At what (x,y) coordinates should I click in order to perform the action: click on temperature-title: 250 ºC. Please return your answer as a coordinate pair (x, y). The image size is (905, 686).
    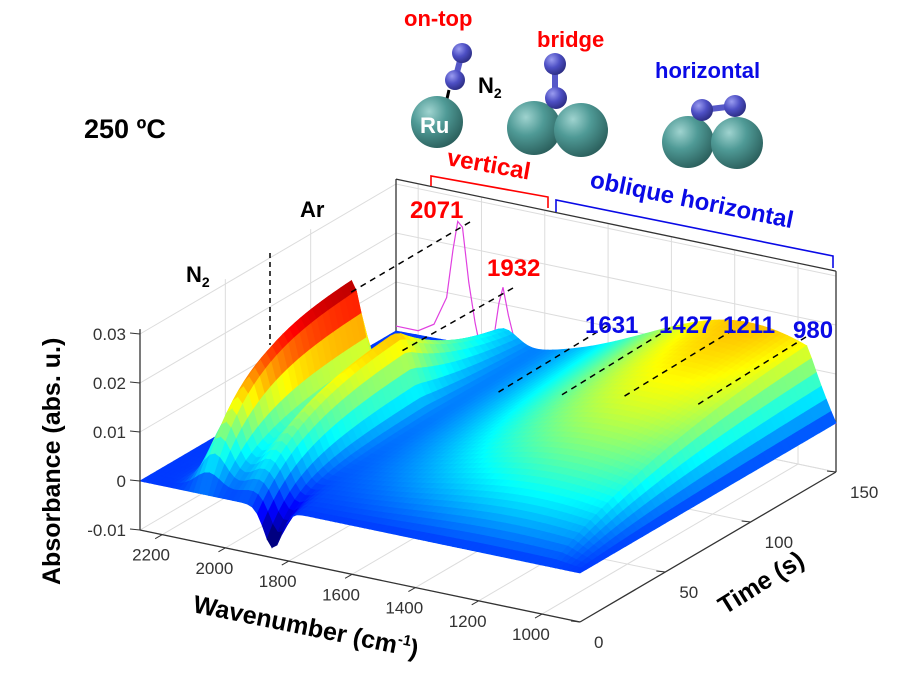
    Looking at the image, I should click on (125, 129).